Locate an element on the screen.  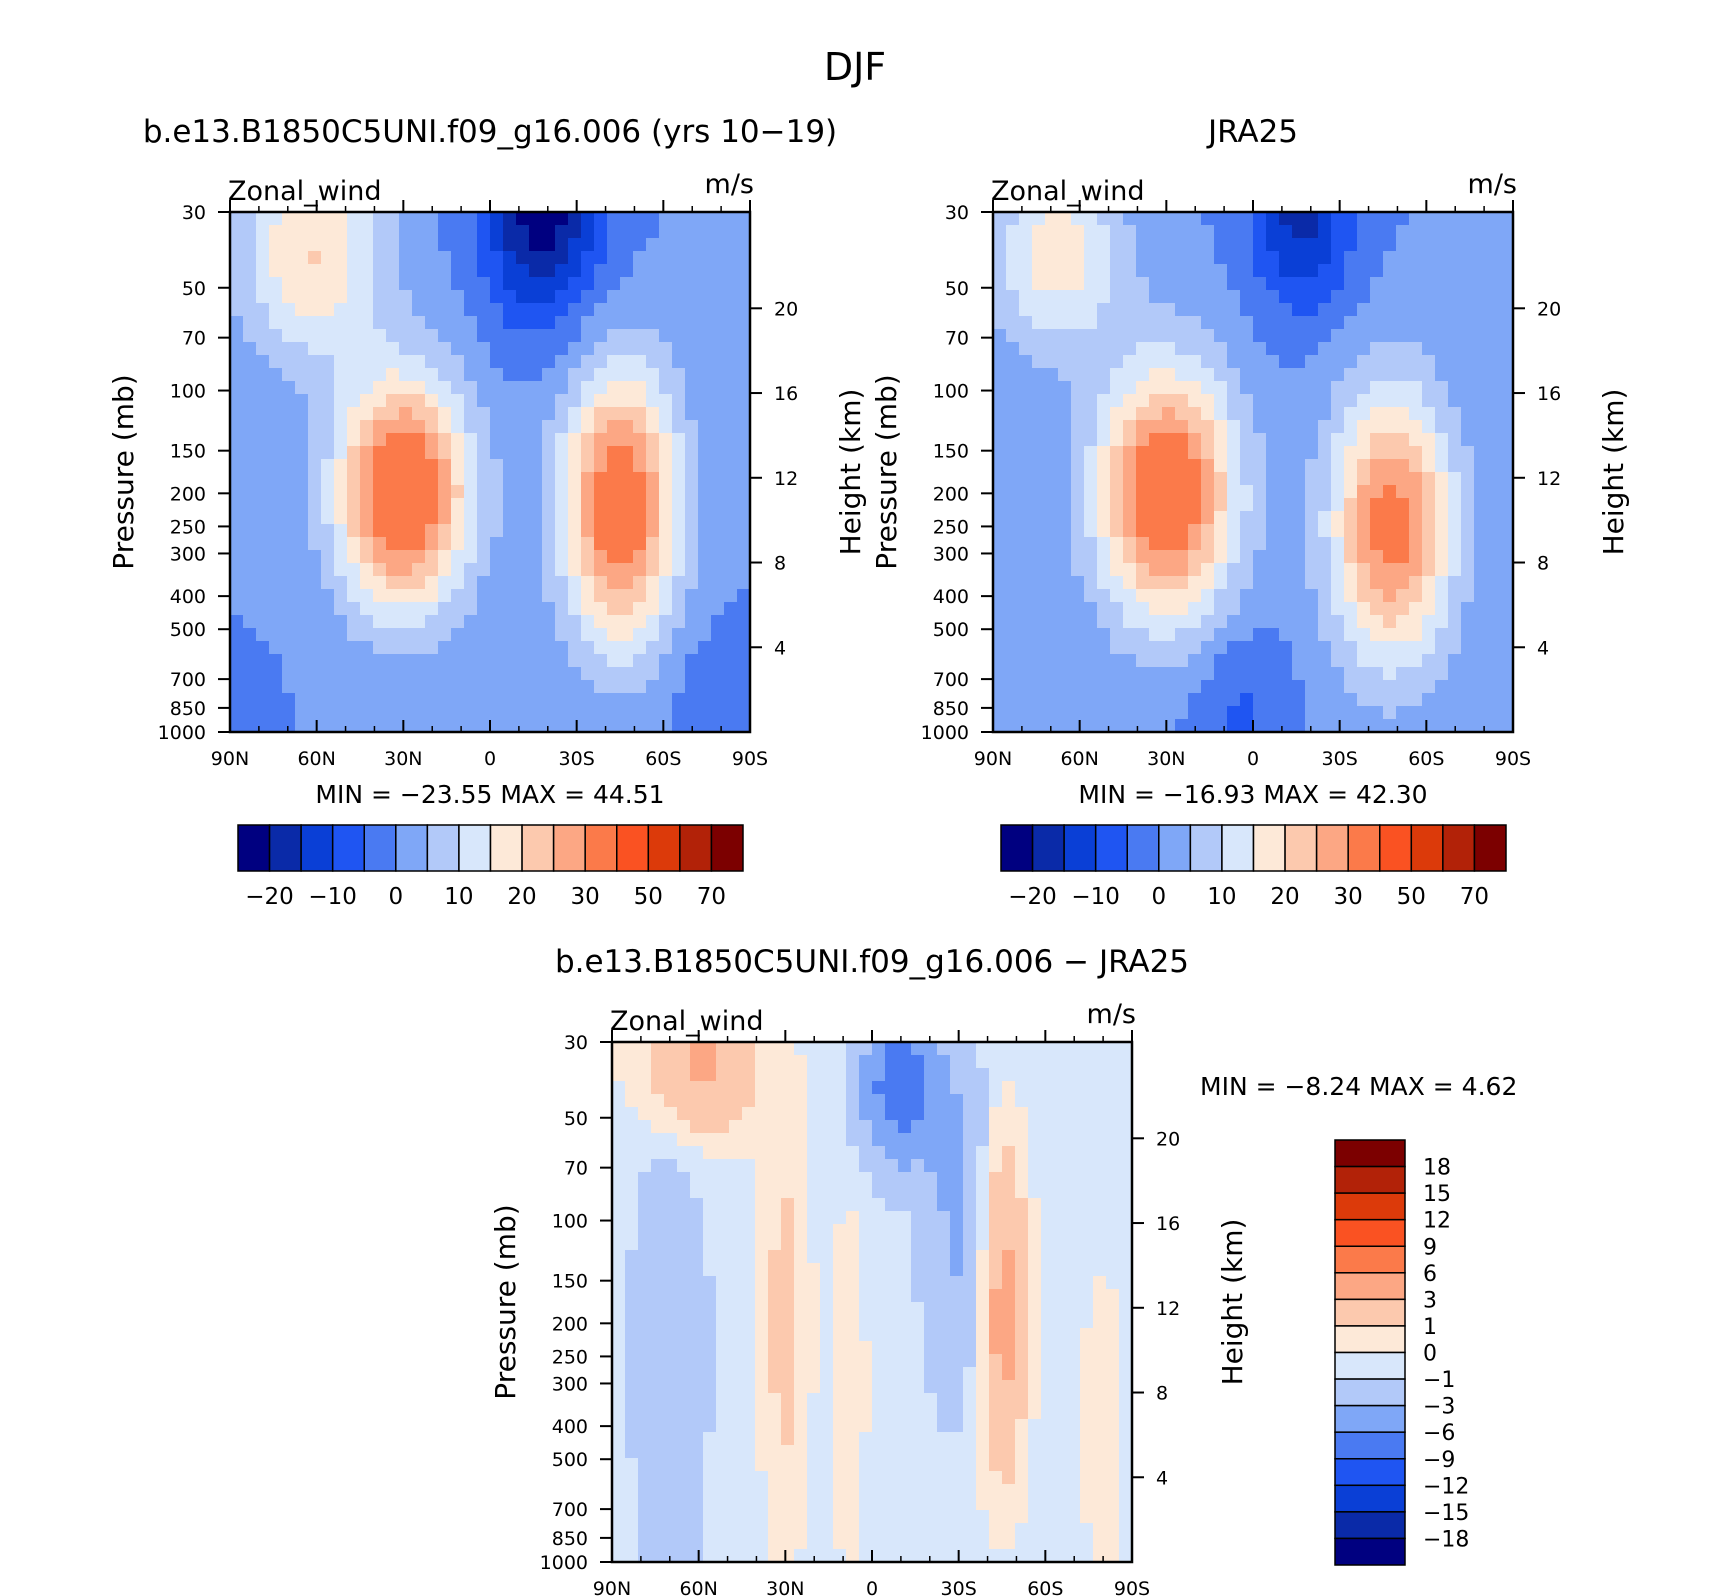
colorbar-box is located at coordinates (254, 848).